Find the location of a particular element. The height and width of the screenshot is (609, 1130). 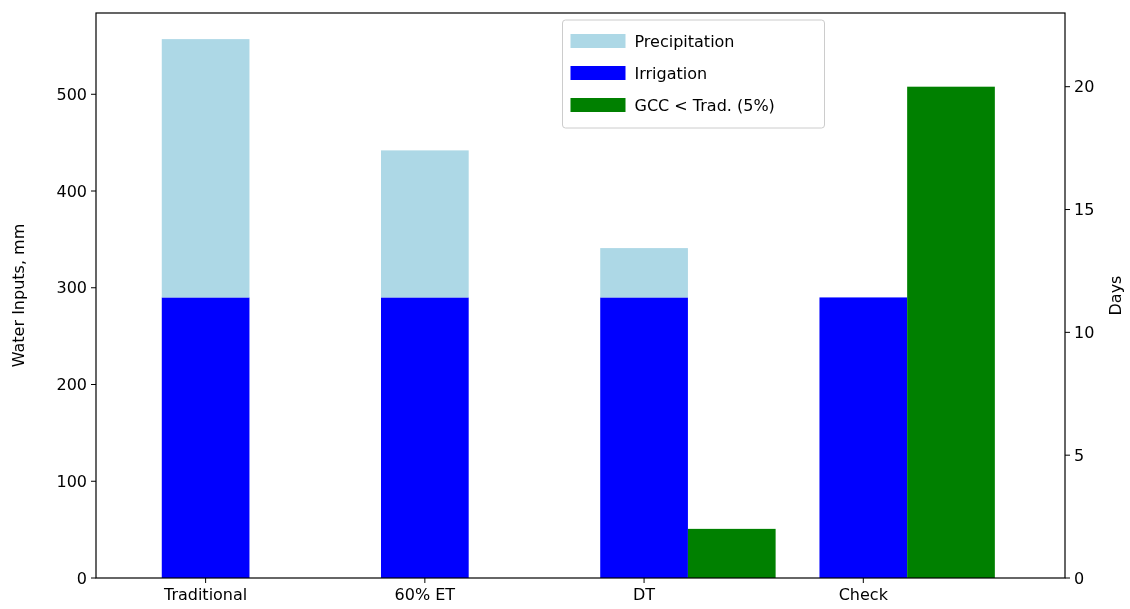

y-tick-label: 100 is located at coordinates (71, 481).